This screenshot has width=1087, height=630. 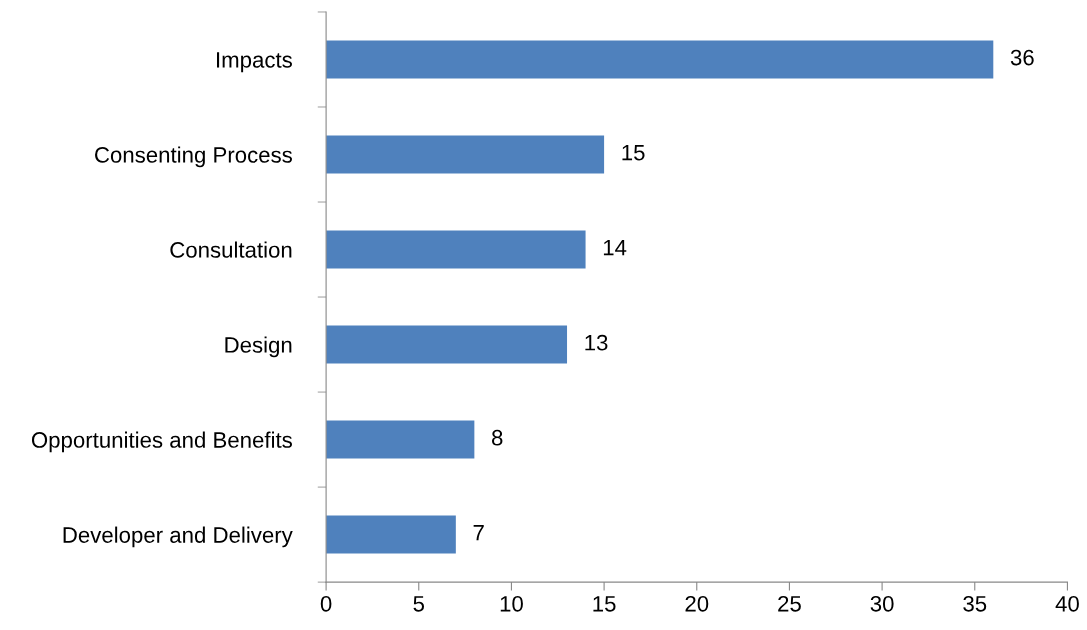 I want to click on data-label: 8, so click(x=497, y=437).